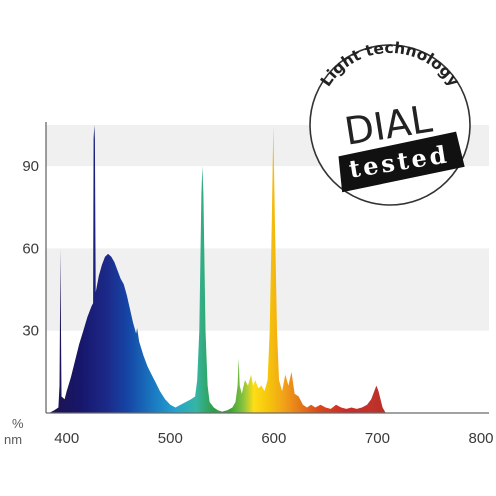  I want to click on x-tick-label-400: 400, so click(66, 438).